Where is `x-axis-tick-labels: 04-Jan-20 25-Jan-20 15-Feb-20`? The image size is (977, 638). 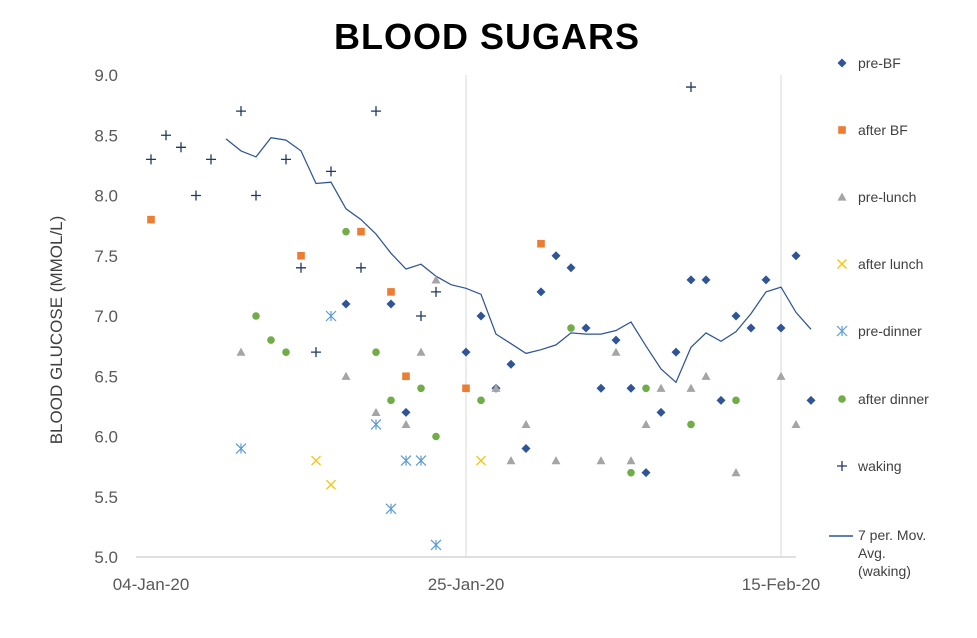
x-axis-tick-labels: 04-Jan-20 25-Jan-20 15-Feb-20 is located at coordinates (467, 584).